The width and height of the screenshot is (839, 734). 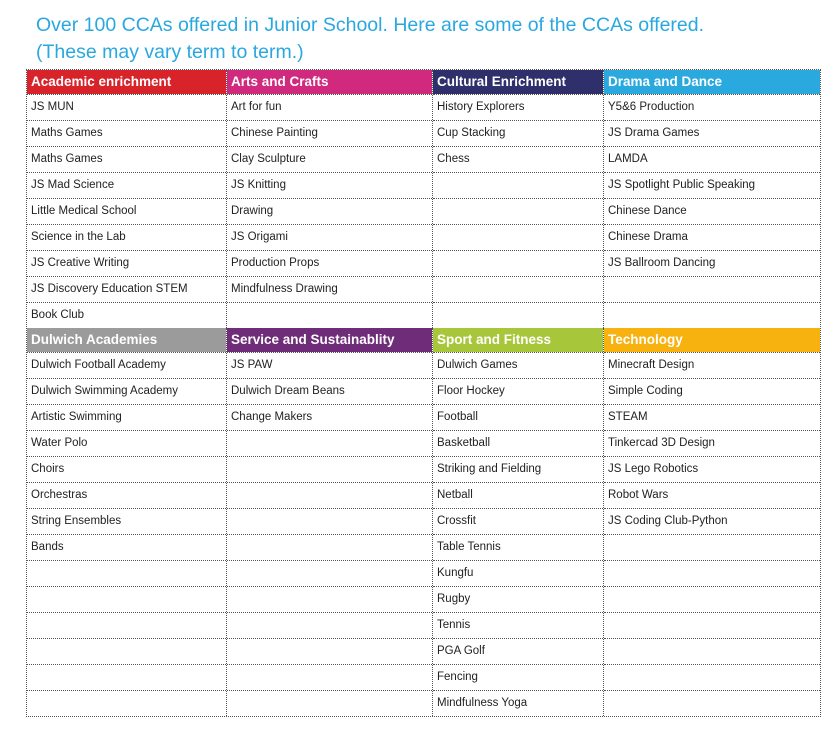 I want to click on activity-cell: JS Mad Science, so click(x=126, y=185).